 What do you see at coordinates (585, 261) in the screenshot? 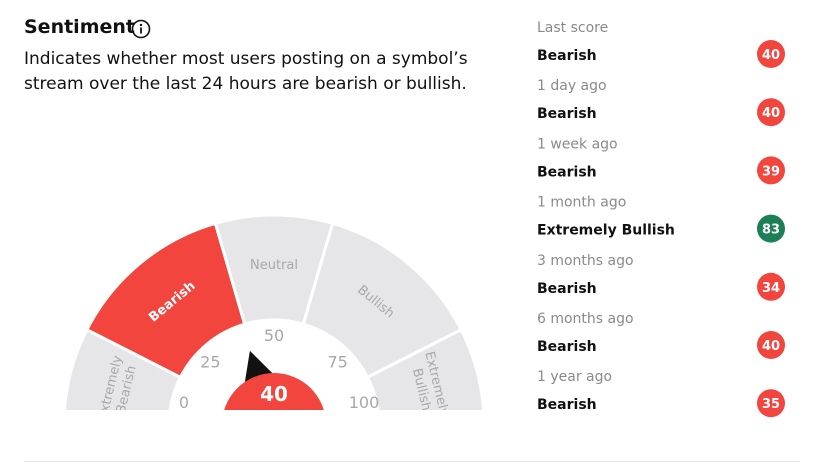
I see `period: 3 months ago` at bounding box center [585, 261].